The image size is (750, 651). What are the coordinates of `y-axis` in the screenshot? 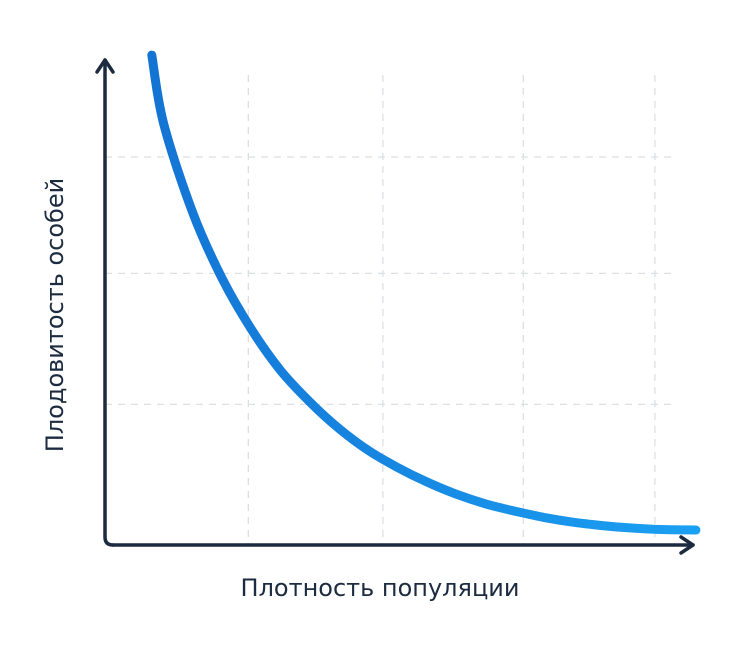 It's located at (109, 302).